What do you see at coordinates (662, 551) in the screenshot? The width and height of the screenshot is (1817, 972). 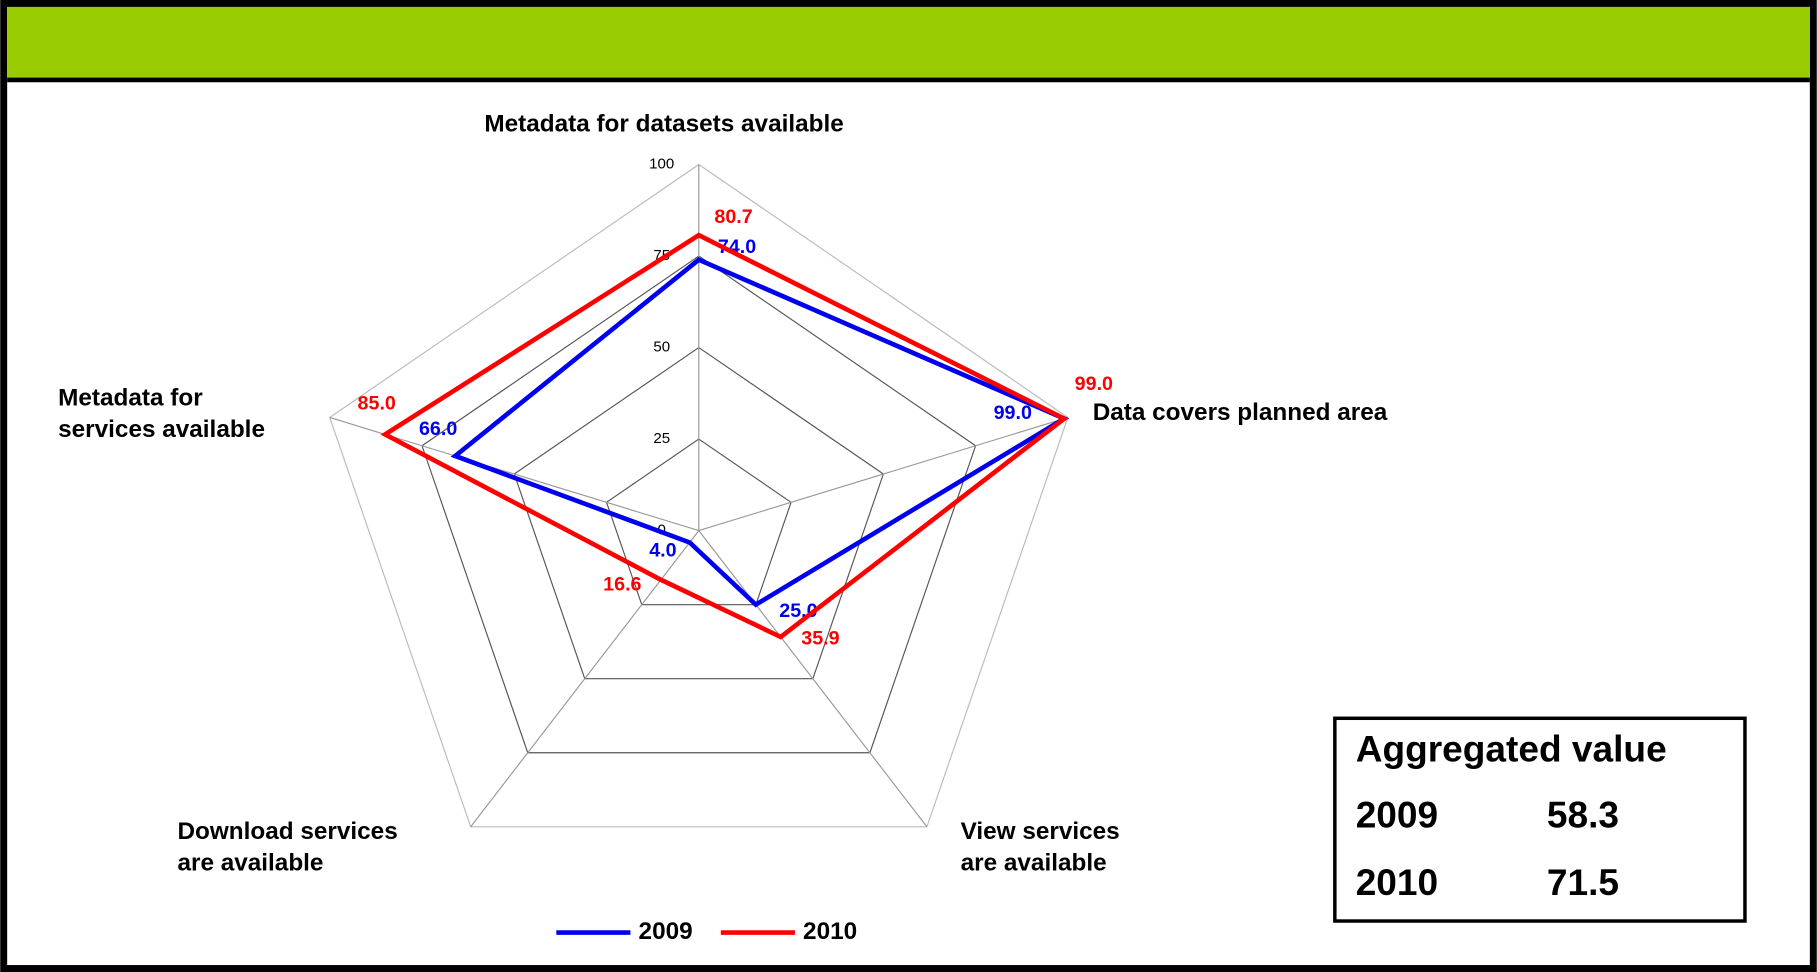 I see `data-label: 4.0` at bounding box center [662, 551].